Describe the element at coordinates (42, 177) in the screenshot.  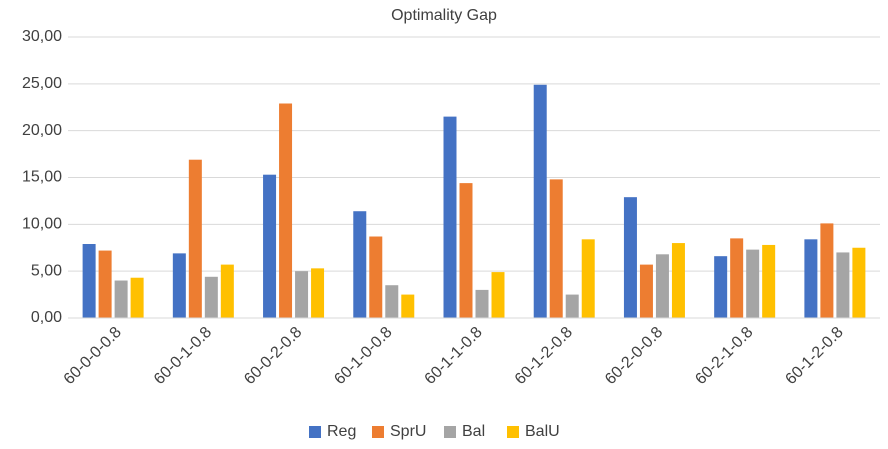
I see `y-tick-label: 15,00` at that location.